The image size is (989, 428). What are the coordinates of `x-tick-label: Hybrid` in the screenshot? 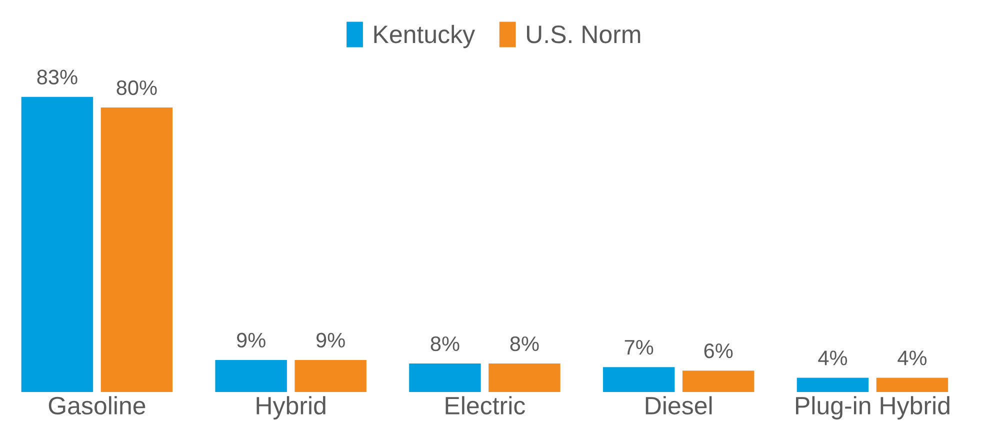 It's located at (291, 408).